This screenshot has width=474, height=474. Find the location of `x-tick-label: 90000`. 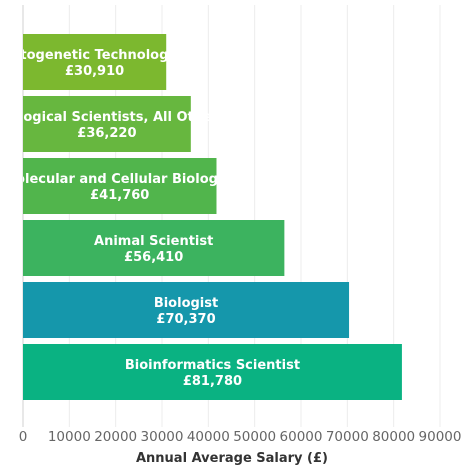

x-tick-label: 90000 is located at coordinates (440, 437).